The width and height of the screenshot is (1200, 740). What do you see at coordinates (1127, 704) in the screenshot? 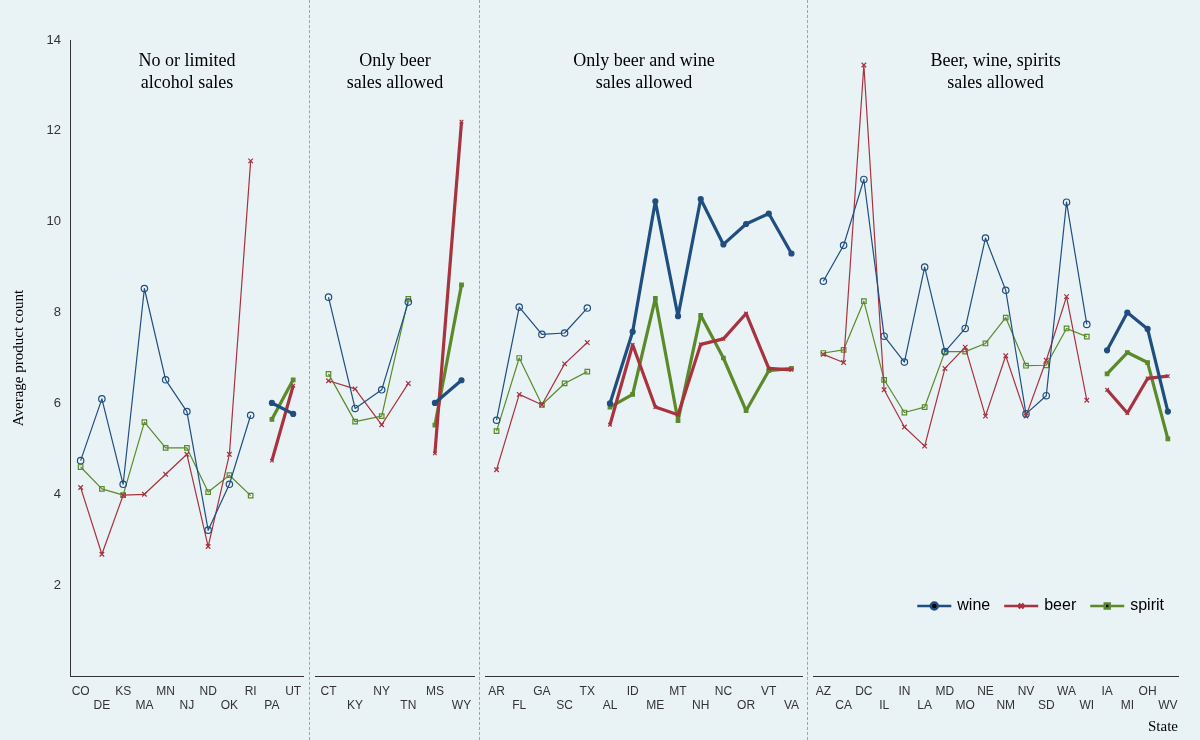
I see `x-tick-label: MI` at bounding box center [1127, 704].